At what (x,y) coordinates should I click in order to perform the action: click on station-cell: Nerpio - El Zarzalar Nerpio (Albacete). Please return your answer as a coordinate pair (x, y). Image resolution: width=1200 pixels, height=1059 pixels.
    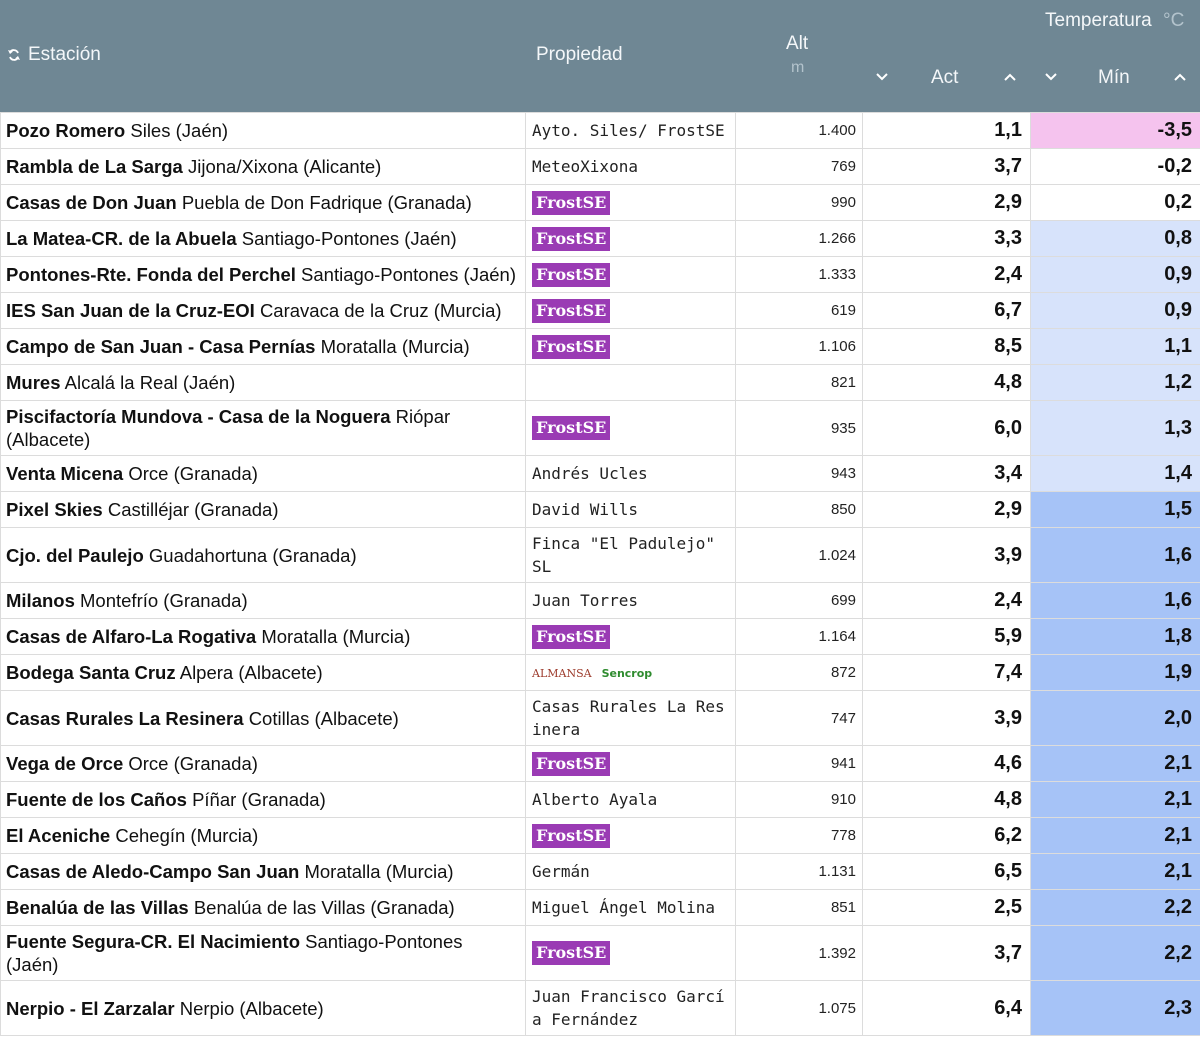
    Looking at the image, I should click on (263, 1008).